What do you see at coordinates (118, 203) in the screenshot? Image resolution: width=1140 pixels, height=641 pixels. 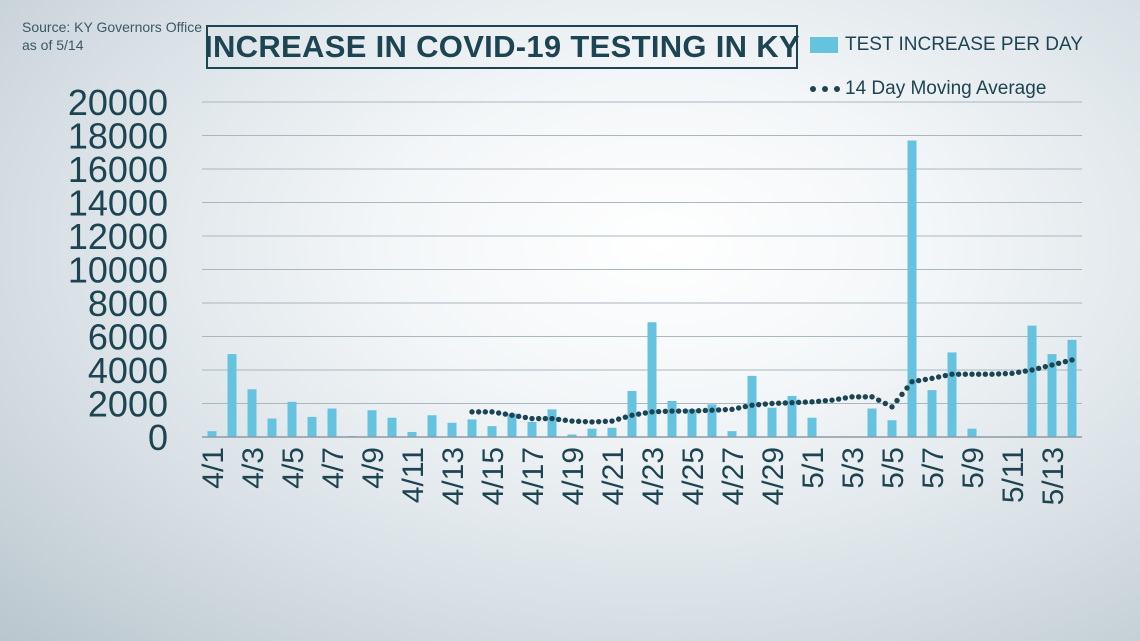 I see `y-tick-label: 14000` at bounding box center [118, 203].